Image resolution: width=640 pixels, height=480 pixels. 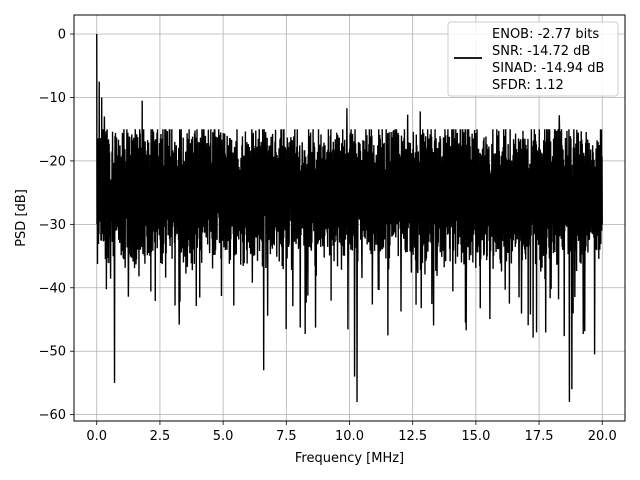 I want to click on legend-box, so click(x=533, y=59).